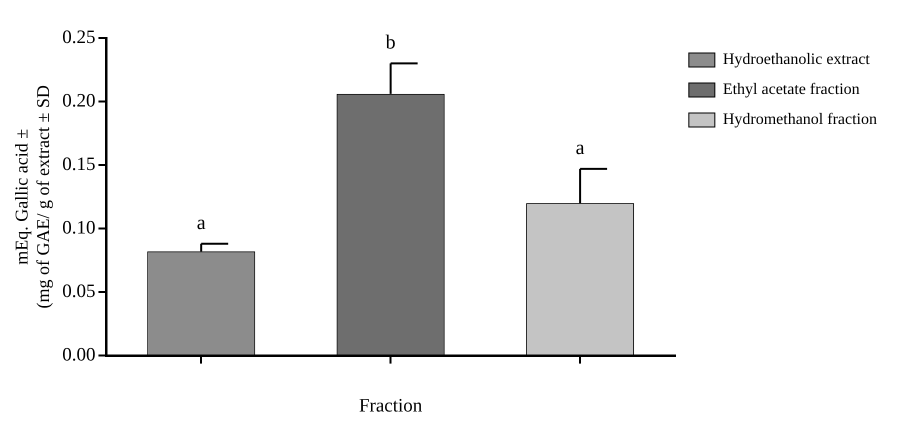  I want to click on legend-label: Hydroethanolic extract, so click(796, 59).